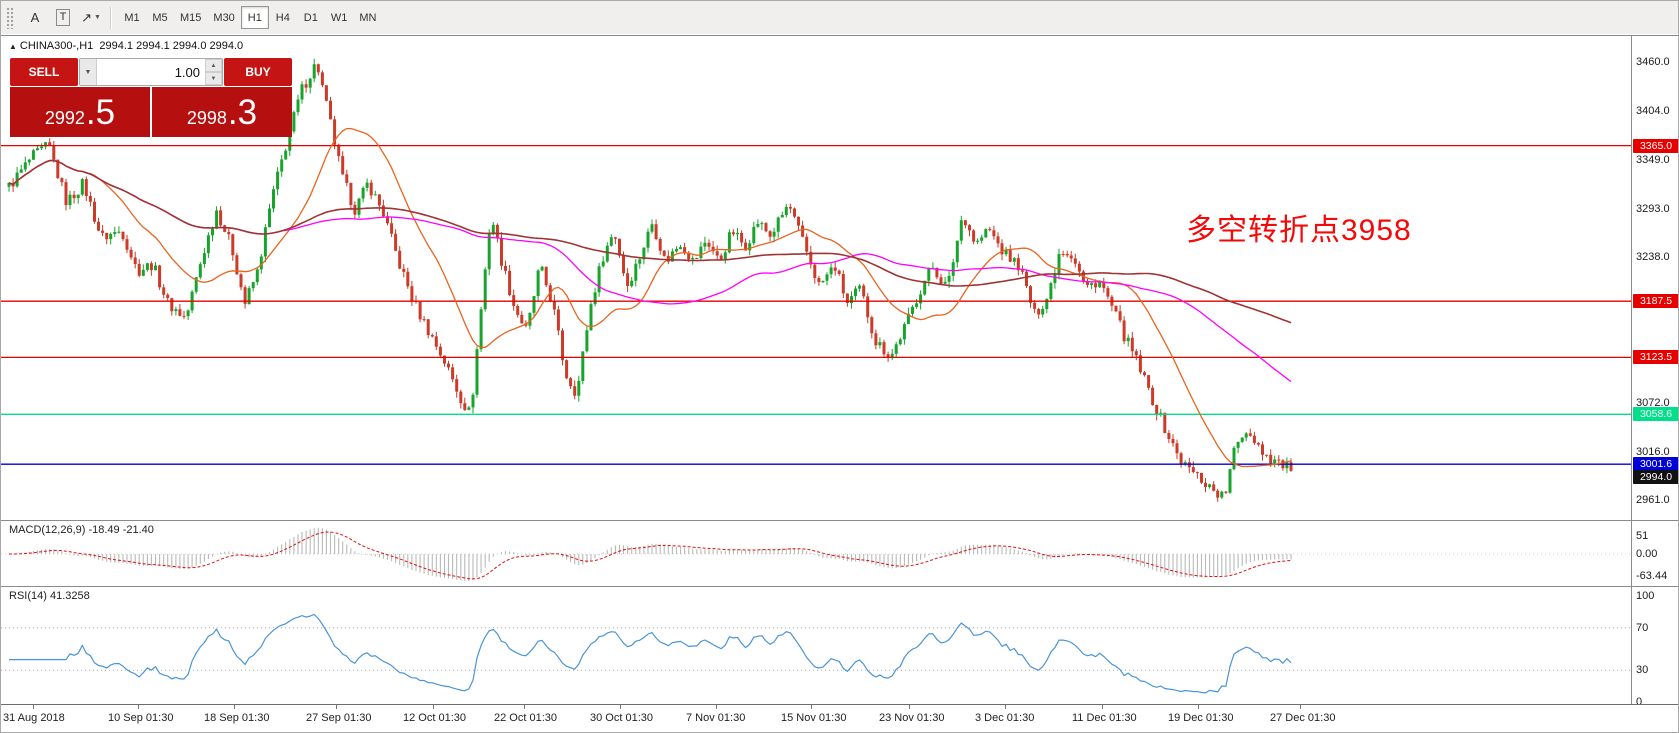  I want to click on level-price-badge: 3365.0, so click(1655, 145).